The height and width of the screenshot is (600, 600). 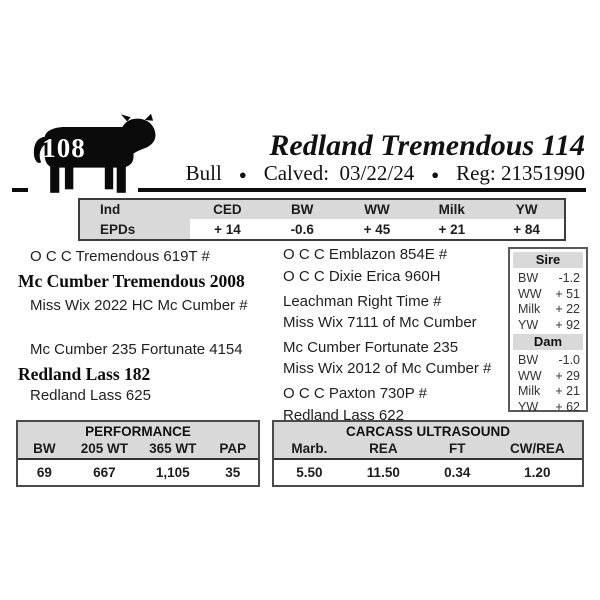 What do you see at coordinates (302, 229) in the screenshot?
I see `epd-value: -0.6` at bounding box center [302, 229].